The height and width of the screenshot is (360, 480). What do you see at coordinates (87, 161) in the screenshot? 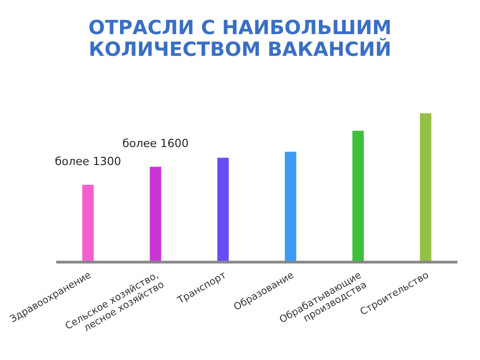
I see `data-label: более 1300` at bounding box center [87, 161].